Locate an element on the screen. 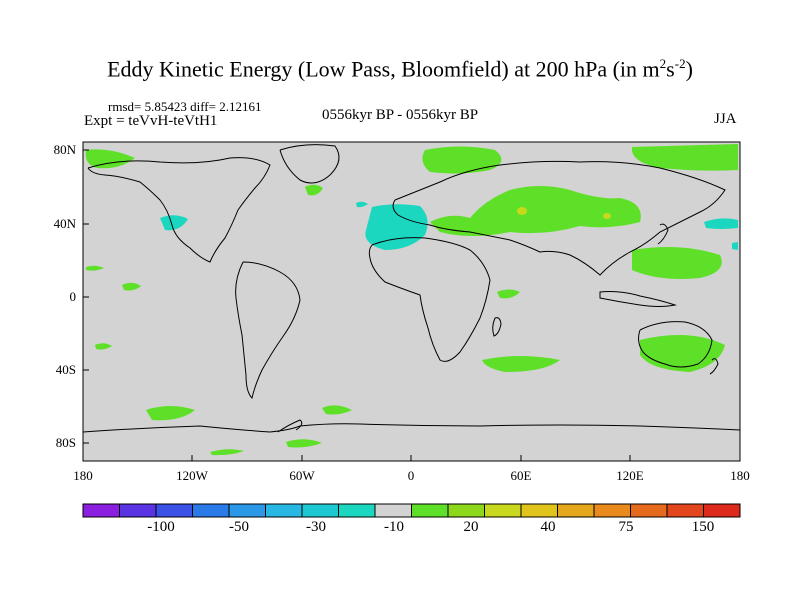  colorbar-label: -10 is located at coordinates (394, 527).